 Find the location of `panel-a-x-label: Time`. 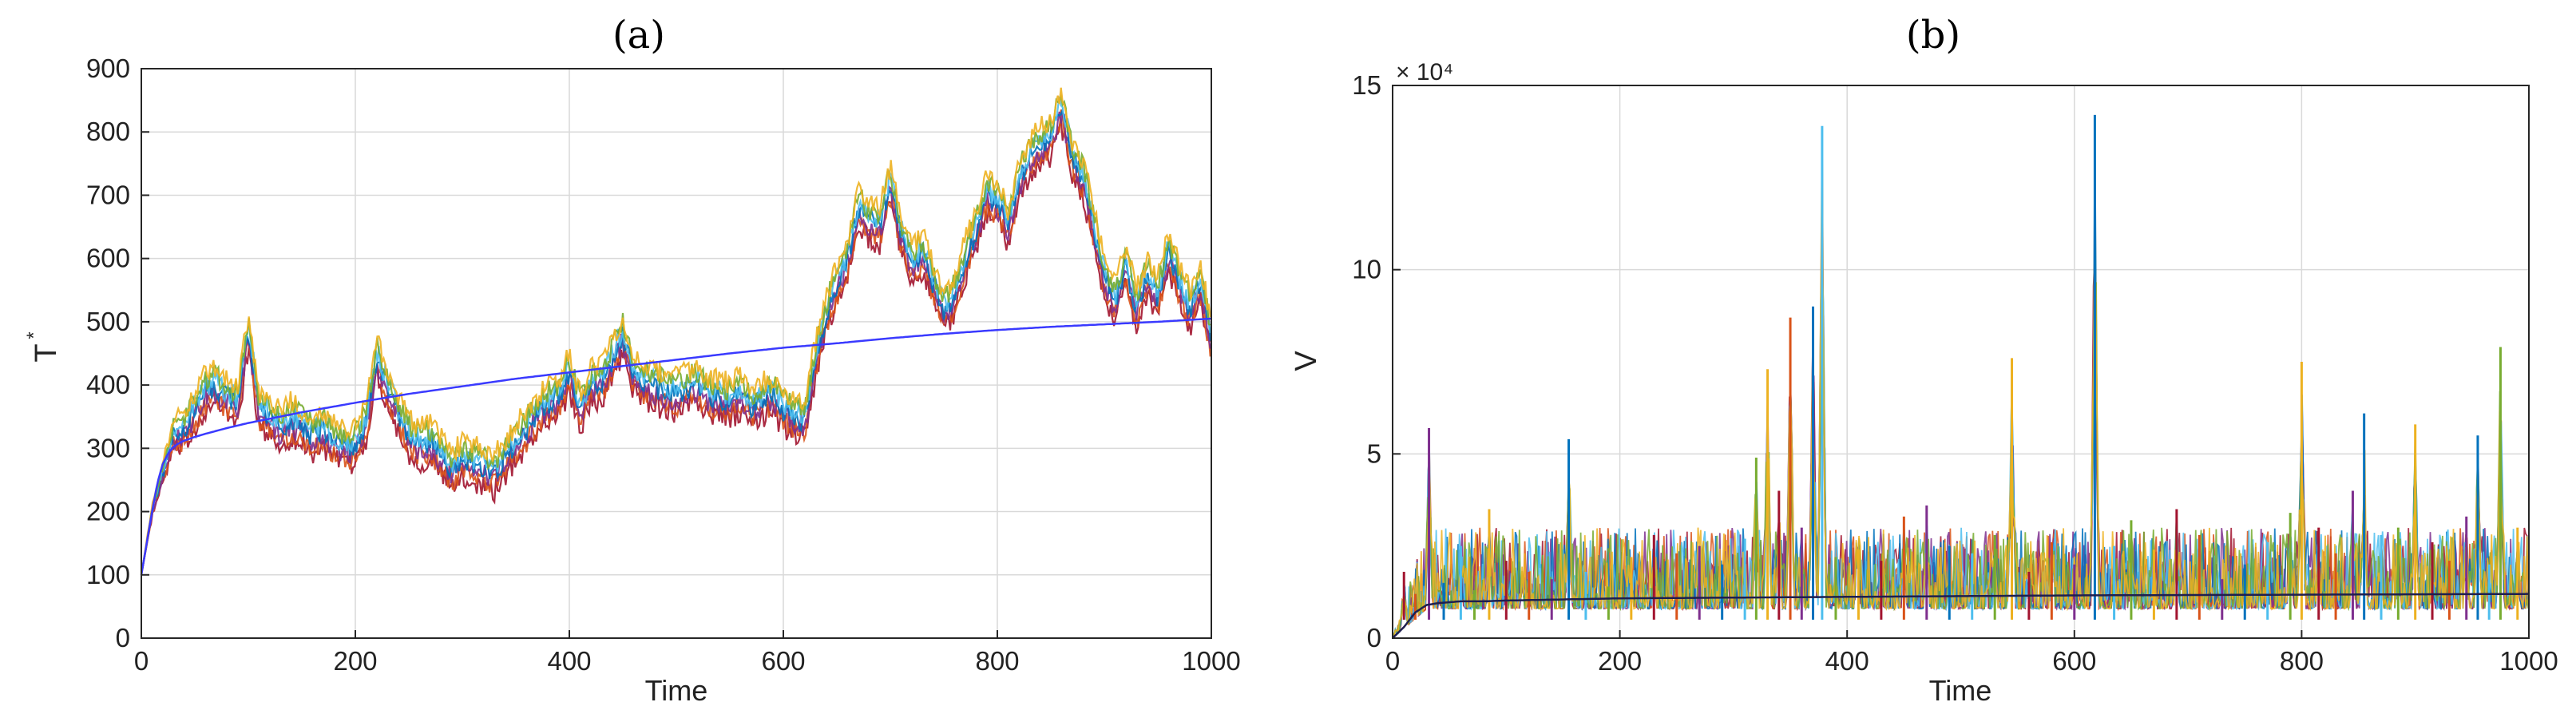

panel-a-x-label: Time is located at coordinates (676, 691).